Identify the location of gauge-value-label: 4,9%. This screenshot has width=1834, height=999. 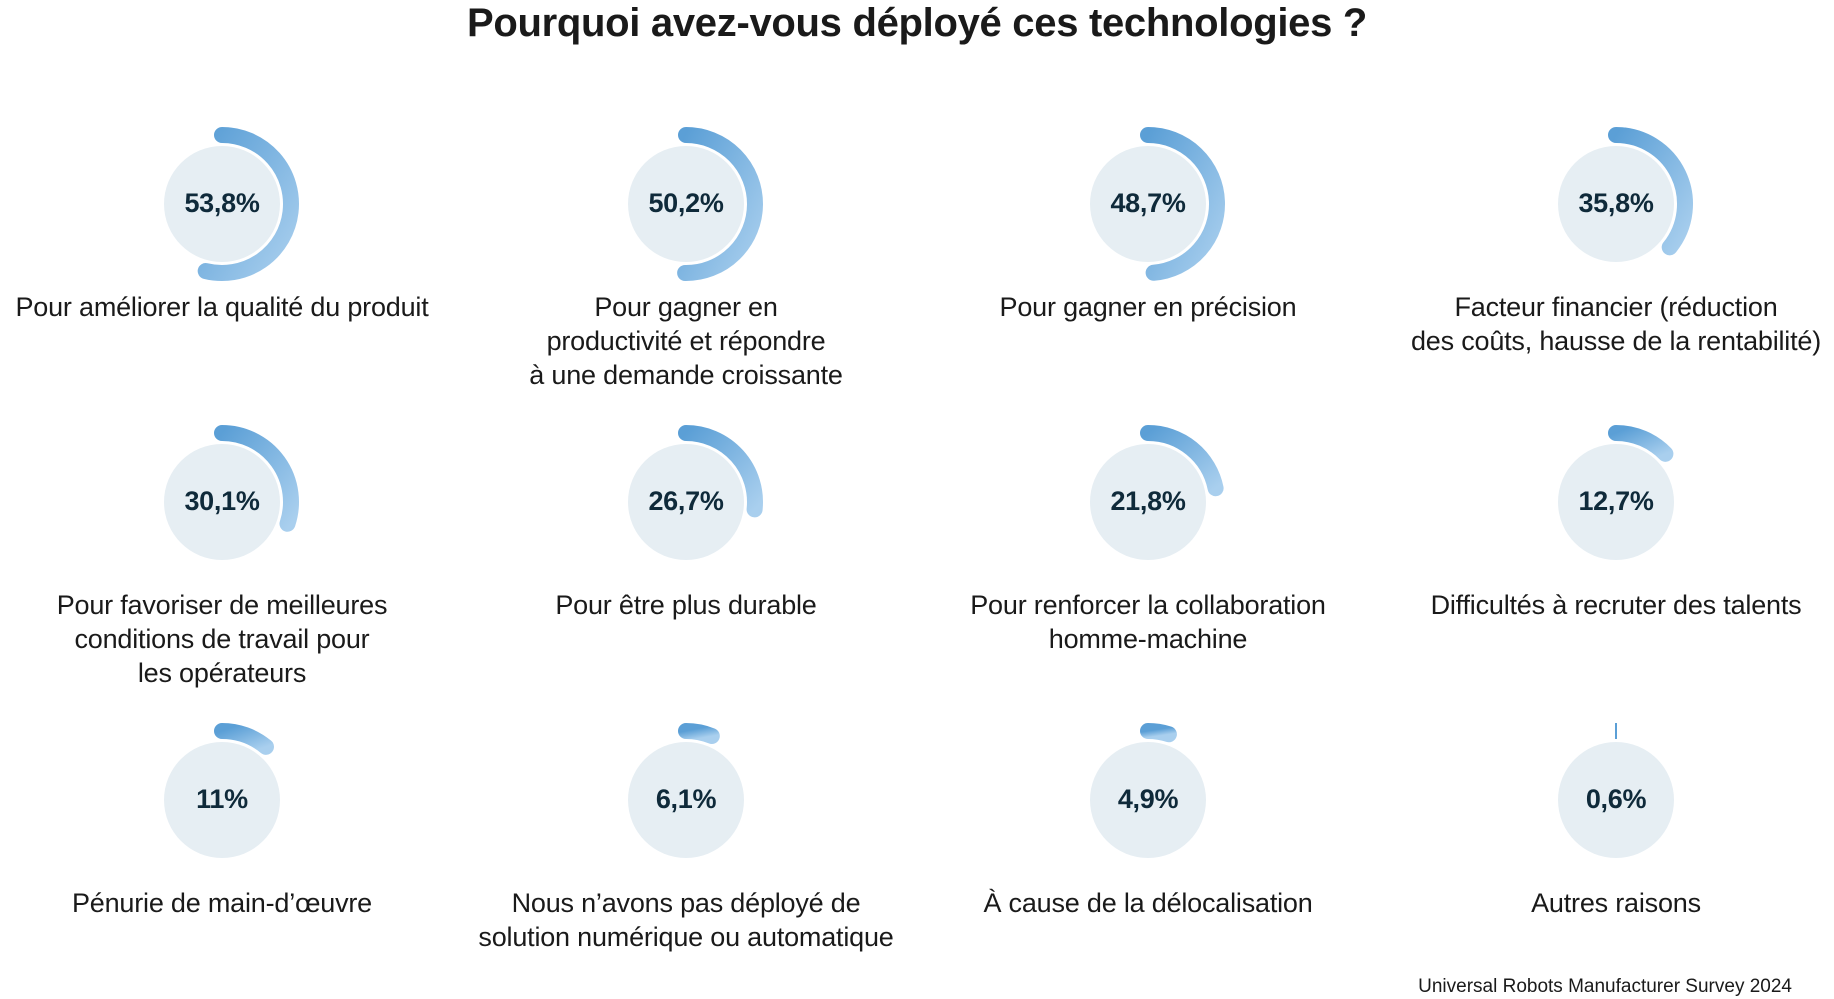
(1148, 799).